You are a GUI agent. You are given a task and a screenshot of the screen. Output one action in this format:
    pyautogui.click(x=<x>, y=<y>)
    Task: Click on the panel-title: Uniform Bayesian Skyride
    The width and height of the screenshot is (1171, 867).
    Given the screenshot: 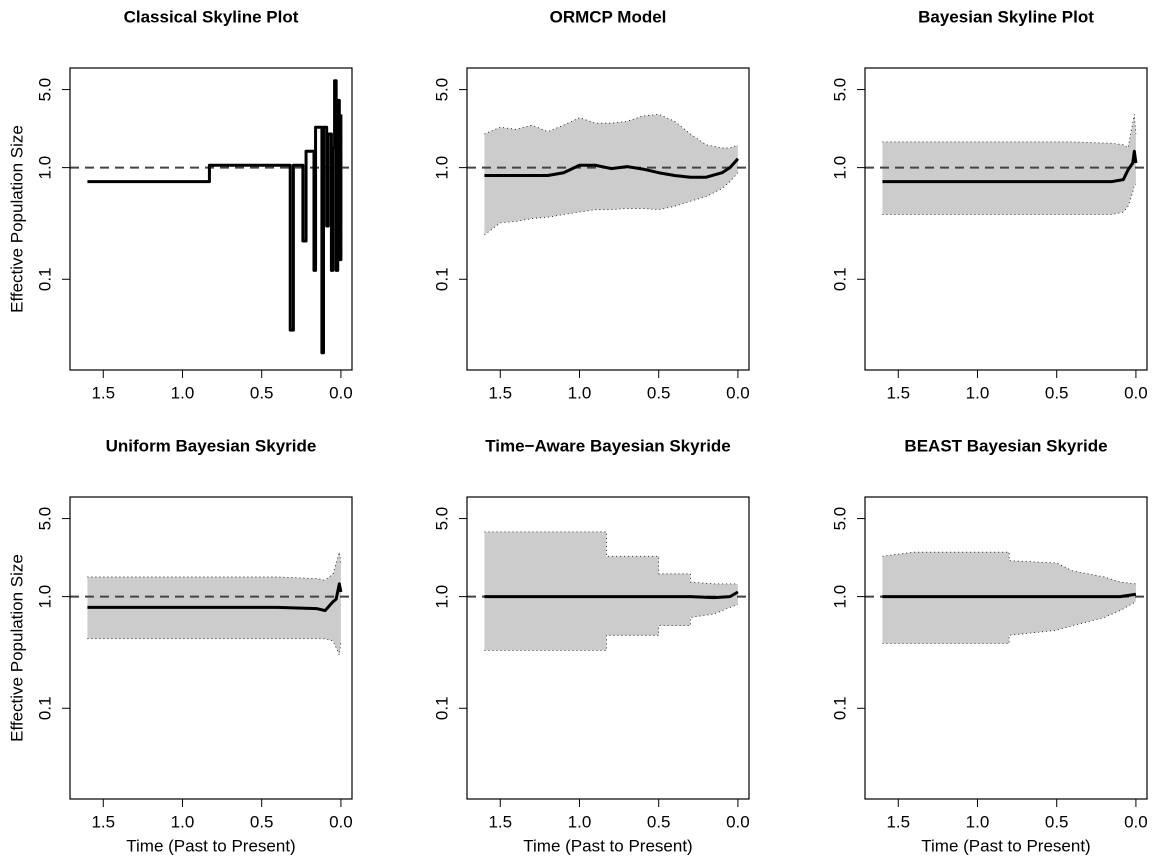 What is the action you would take?
    pyautogui.click(x=211, y=445)
    